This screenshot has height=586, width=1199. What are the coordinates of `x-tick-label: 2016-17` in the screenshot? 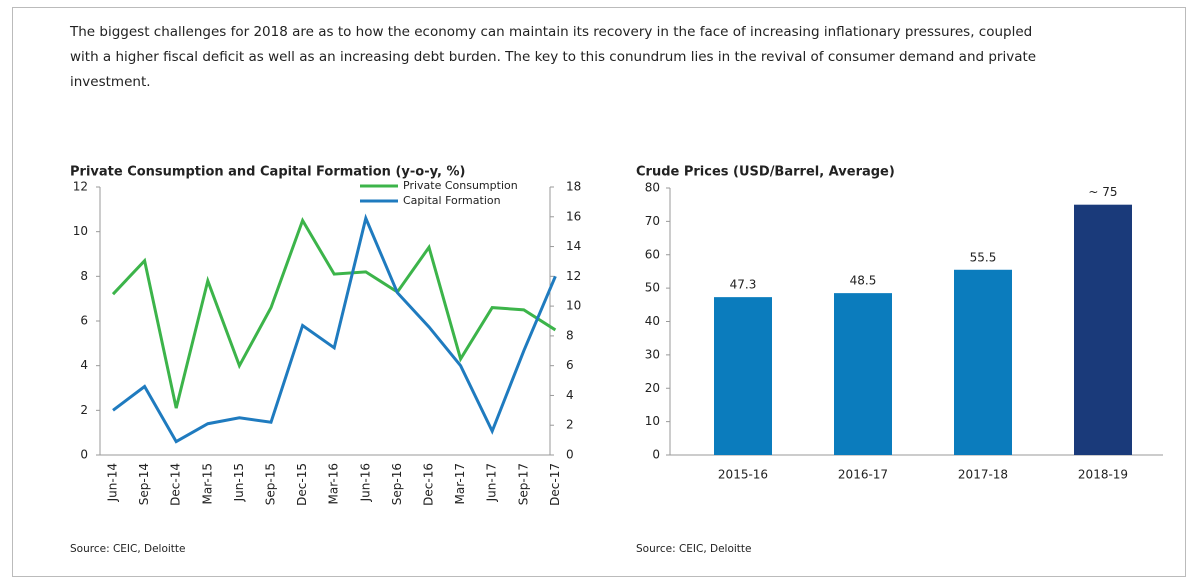 It's located at (863, 475).